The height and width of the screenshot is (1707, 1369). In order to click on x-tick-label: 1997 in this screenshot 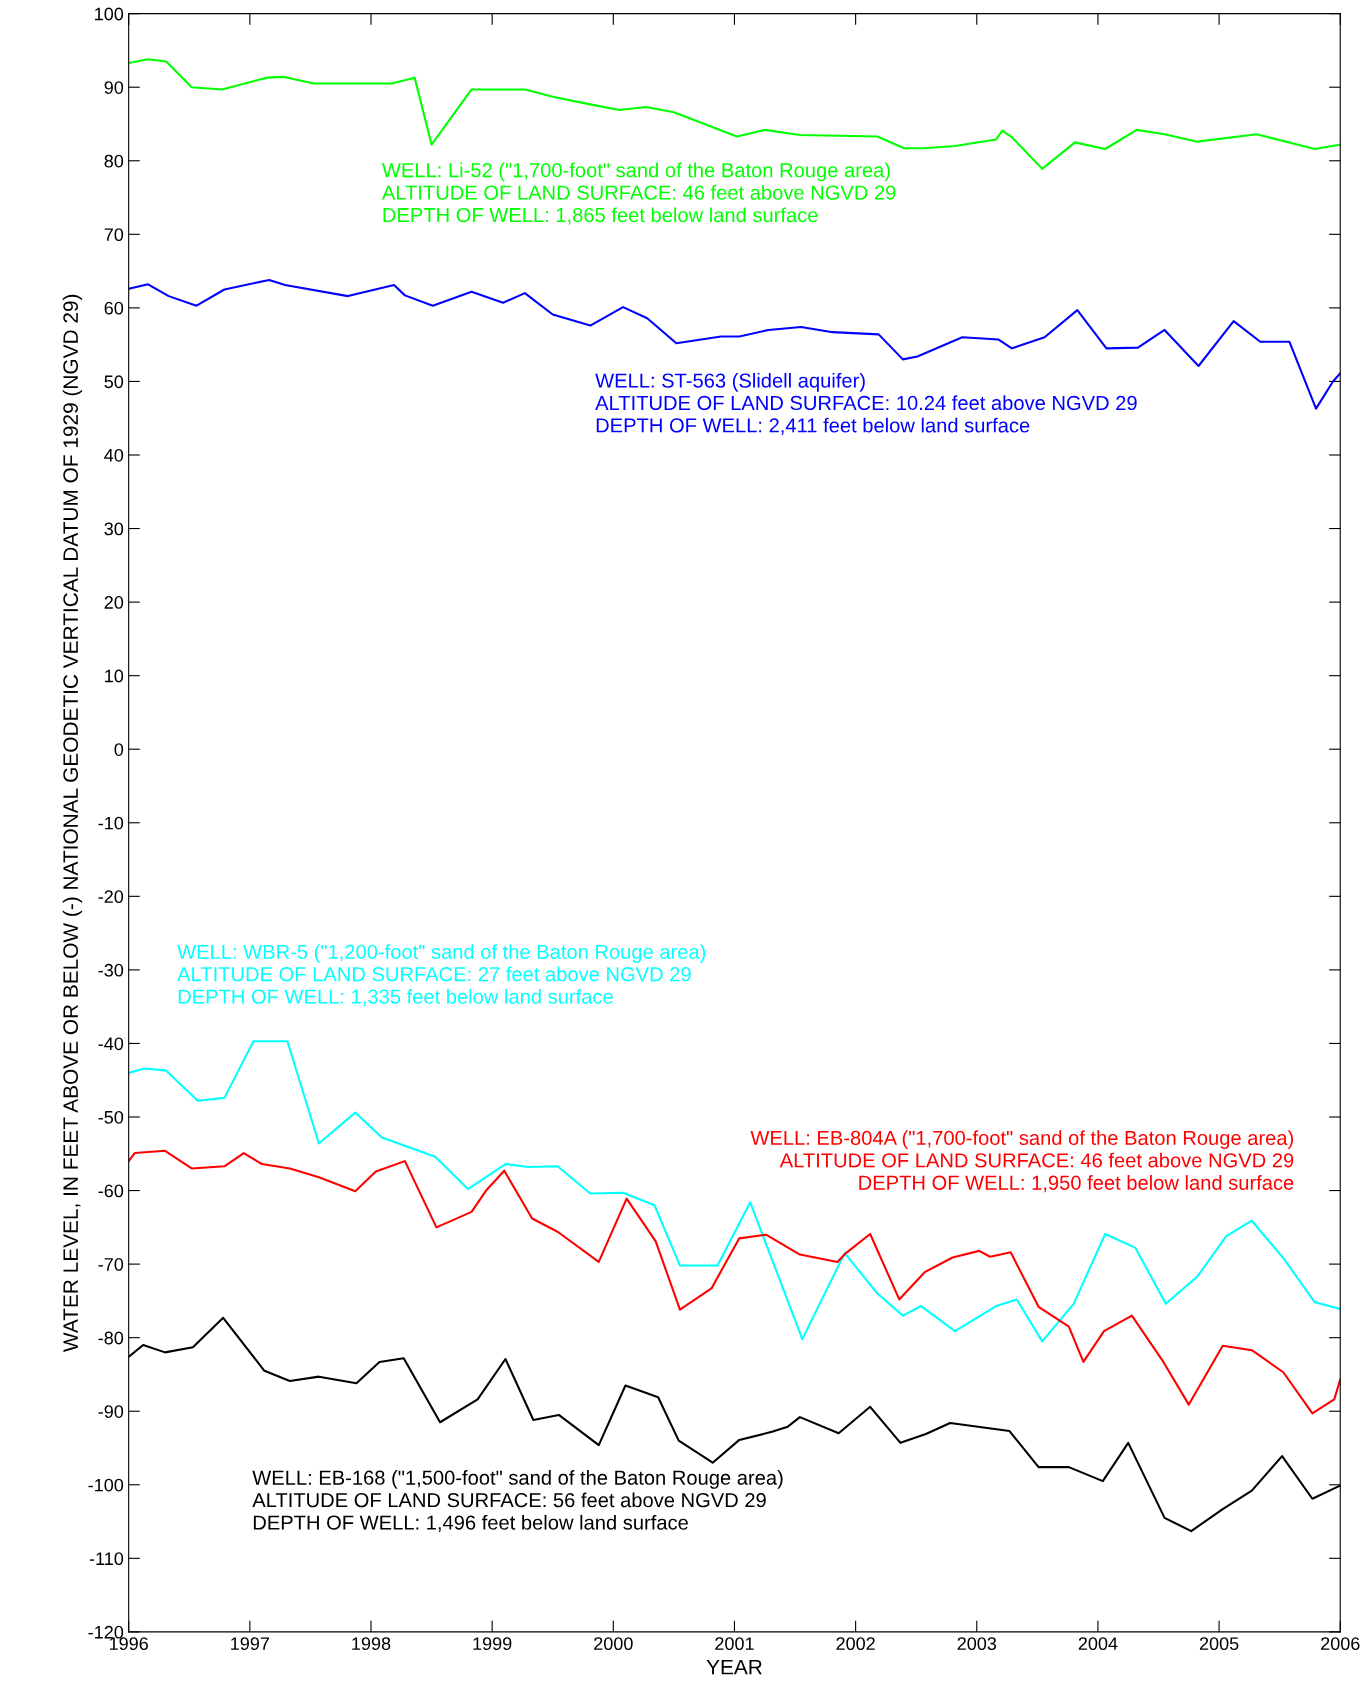, I will do `click(250, 1644)`.